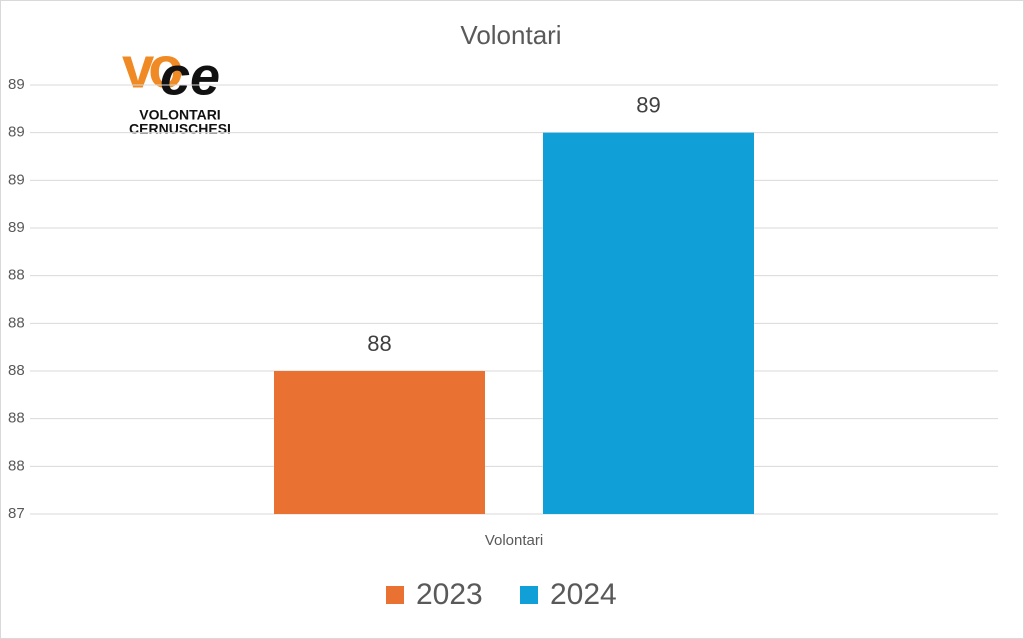 Image resolution: width=1024 pixels, height=639 pixels. What do you see at coordinates (16, 513) in the screenshot?
I see `y-tick-label: 87` at bounding box center [16, 513].